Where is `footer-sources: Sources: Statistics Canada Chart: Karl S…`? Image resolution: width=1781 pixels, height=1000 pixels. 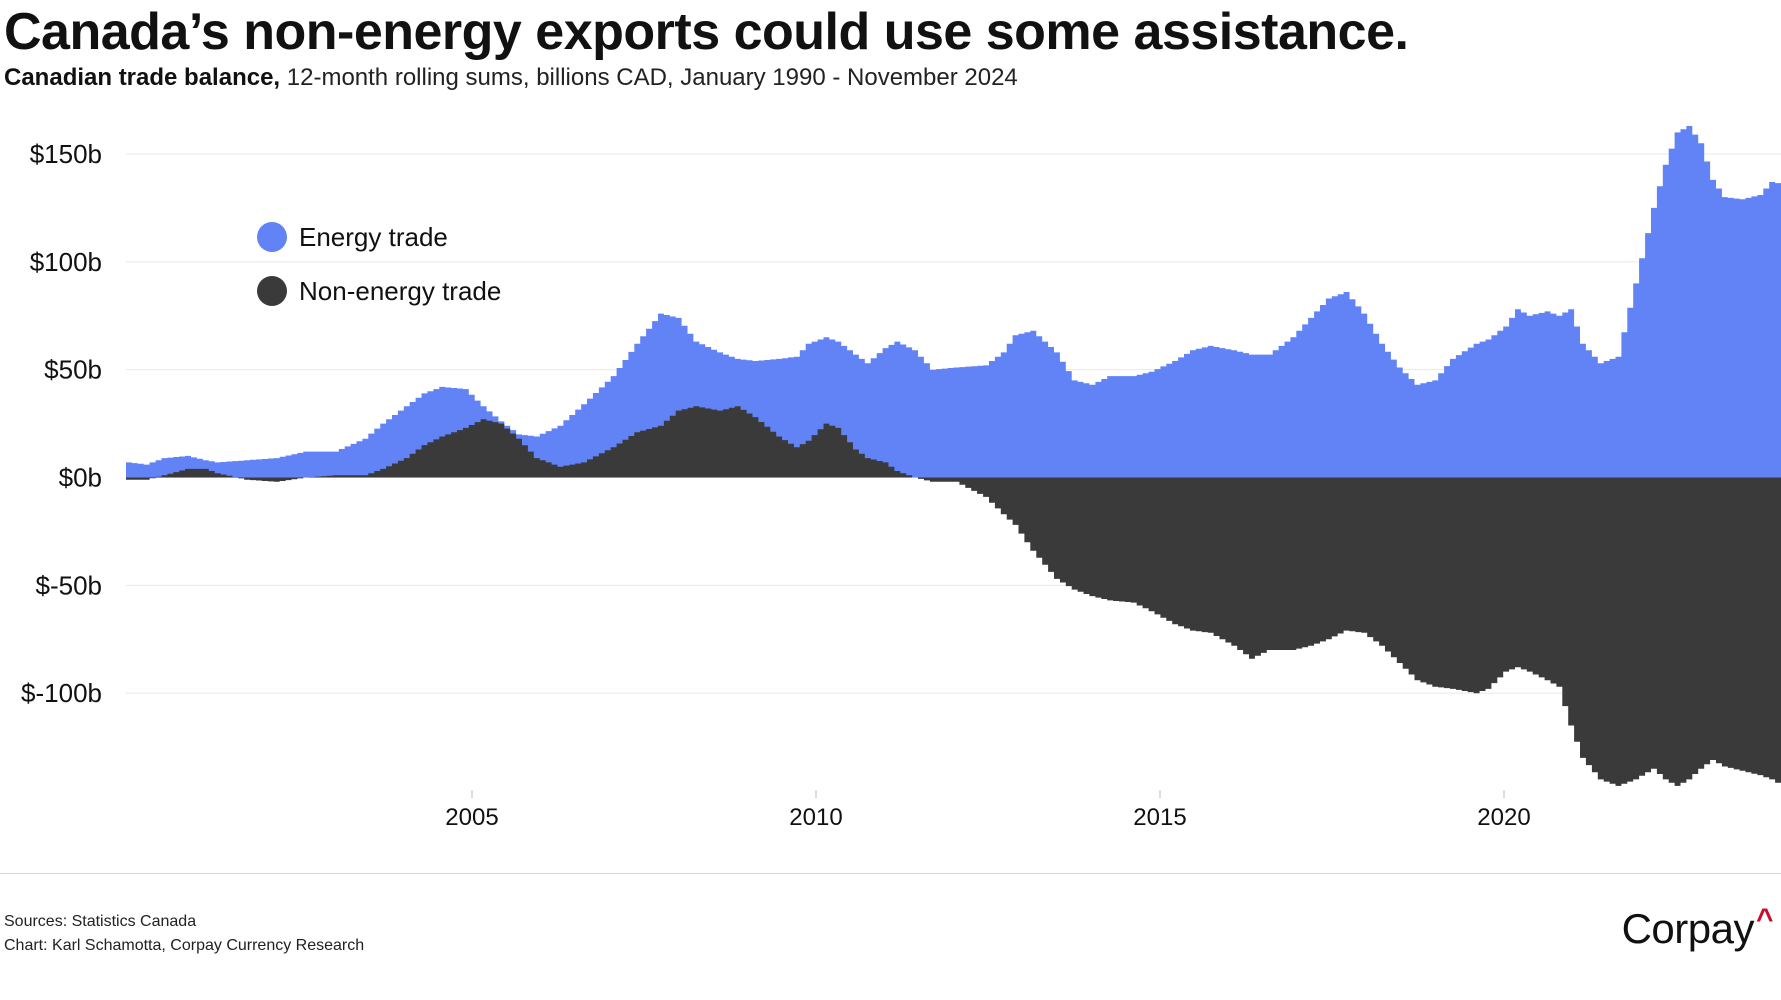
footer-sources: Sources: Statistics Canada Chart: Karl S… is located at coordinates (184, 934).